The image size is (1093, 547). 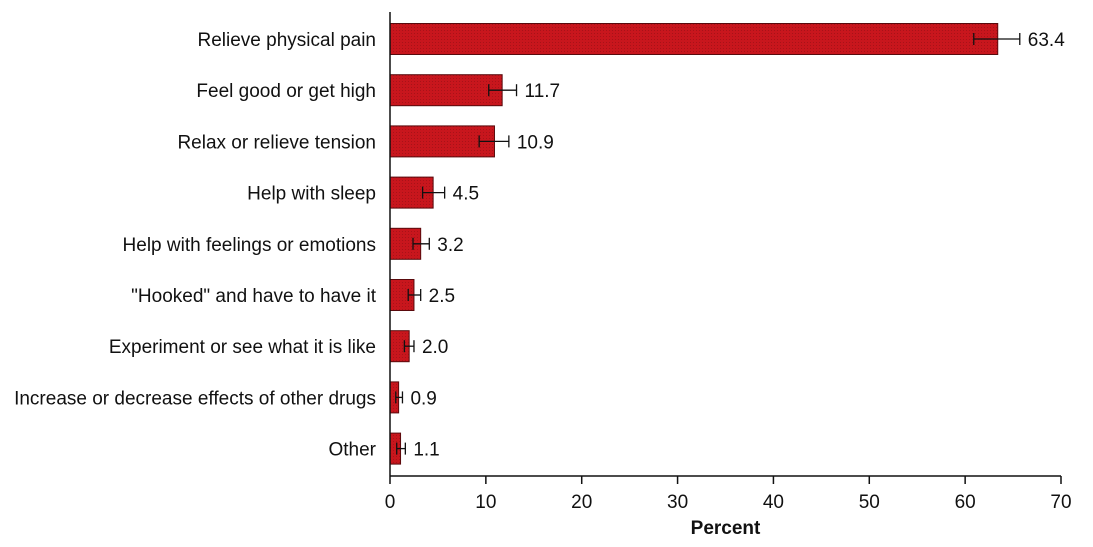 What do you see at coordinates (773, 502) in the screenshot?
I see `x-tick-label-4: 40` at bounding box center [773, 502].